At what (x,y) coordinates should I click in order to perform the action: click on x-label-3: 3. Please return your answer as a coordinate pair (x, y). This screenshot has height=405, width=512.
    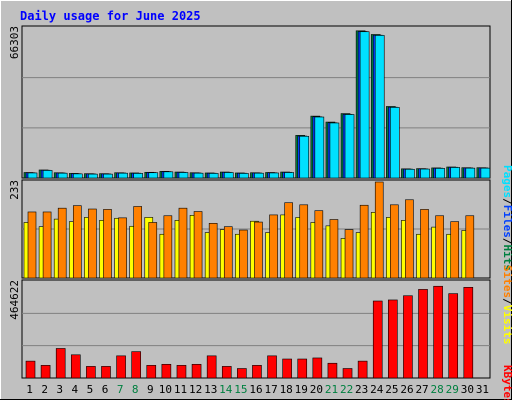
    Looking at the image, I should click on (59, 389).